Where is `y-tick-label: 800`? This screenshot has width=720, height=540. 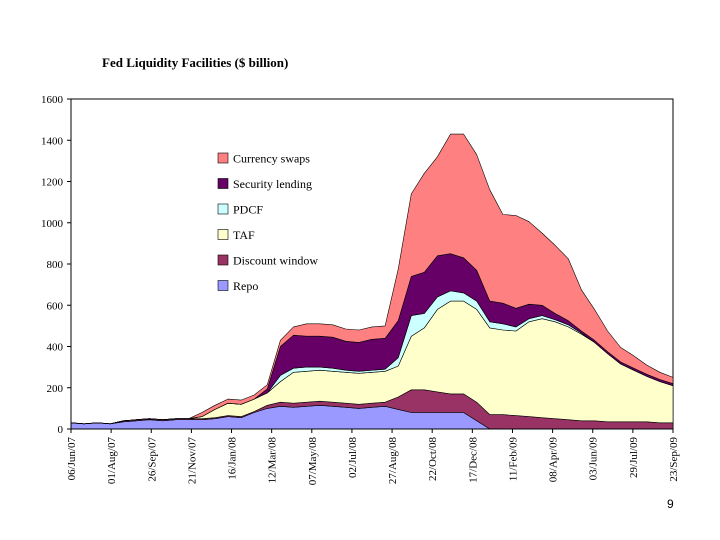
y-tick-label: 800 is located at coordinates (55, 265).